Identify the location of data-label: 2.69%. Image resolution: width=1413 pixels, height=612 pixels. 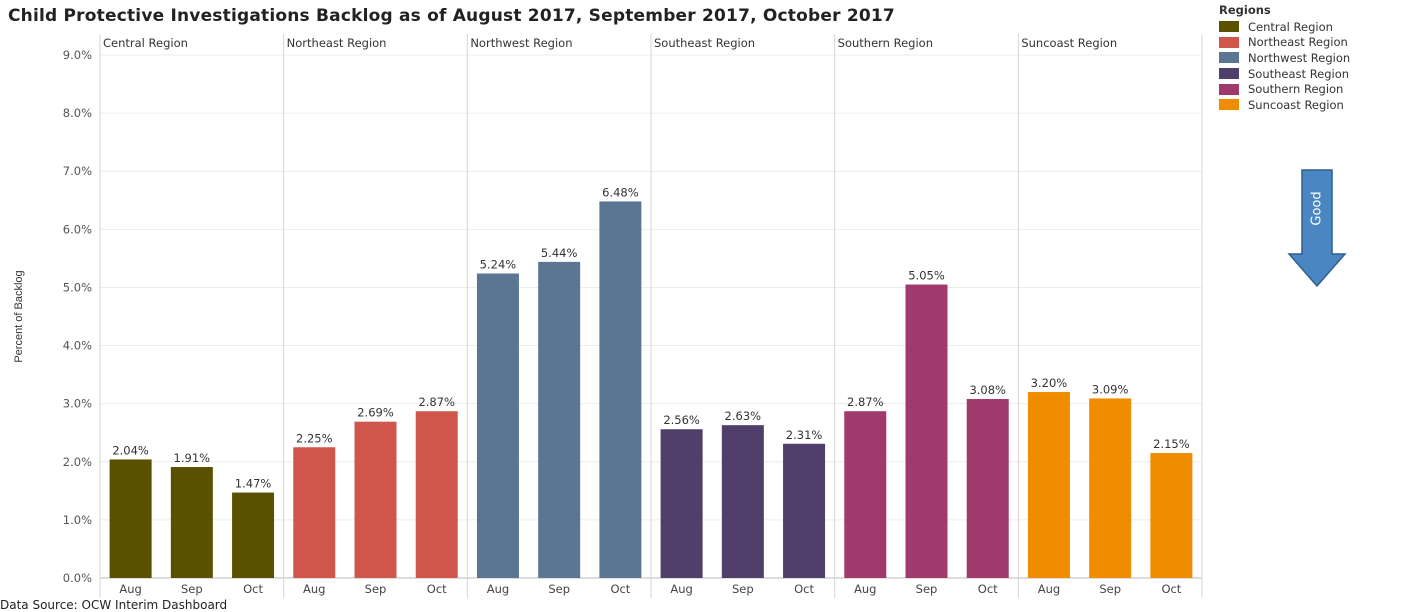
(375, 413).